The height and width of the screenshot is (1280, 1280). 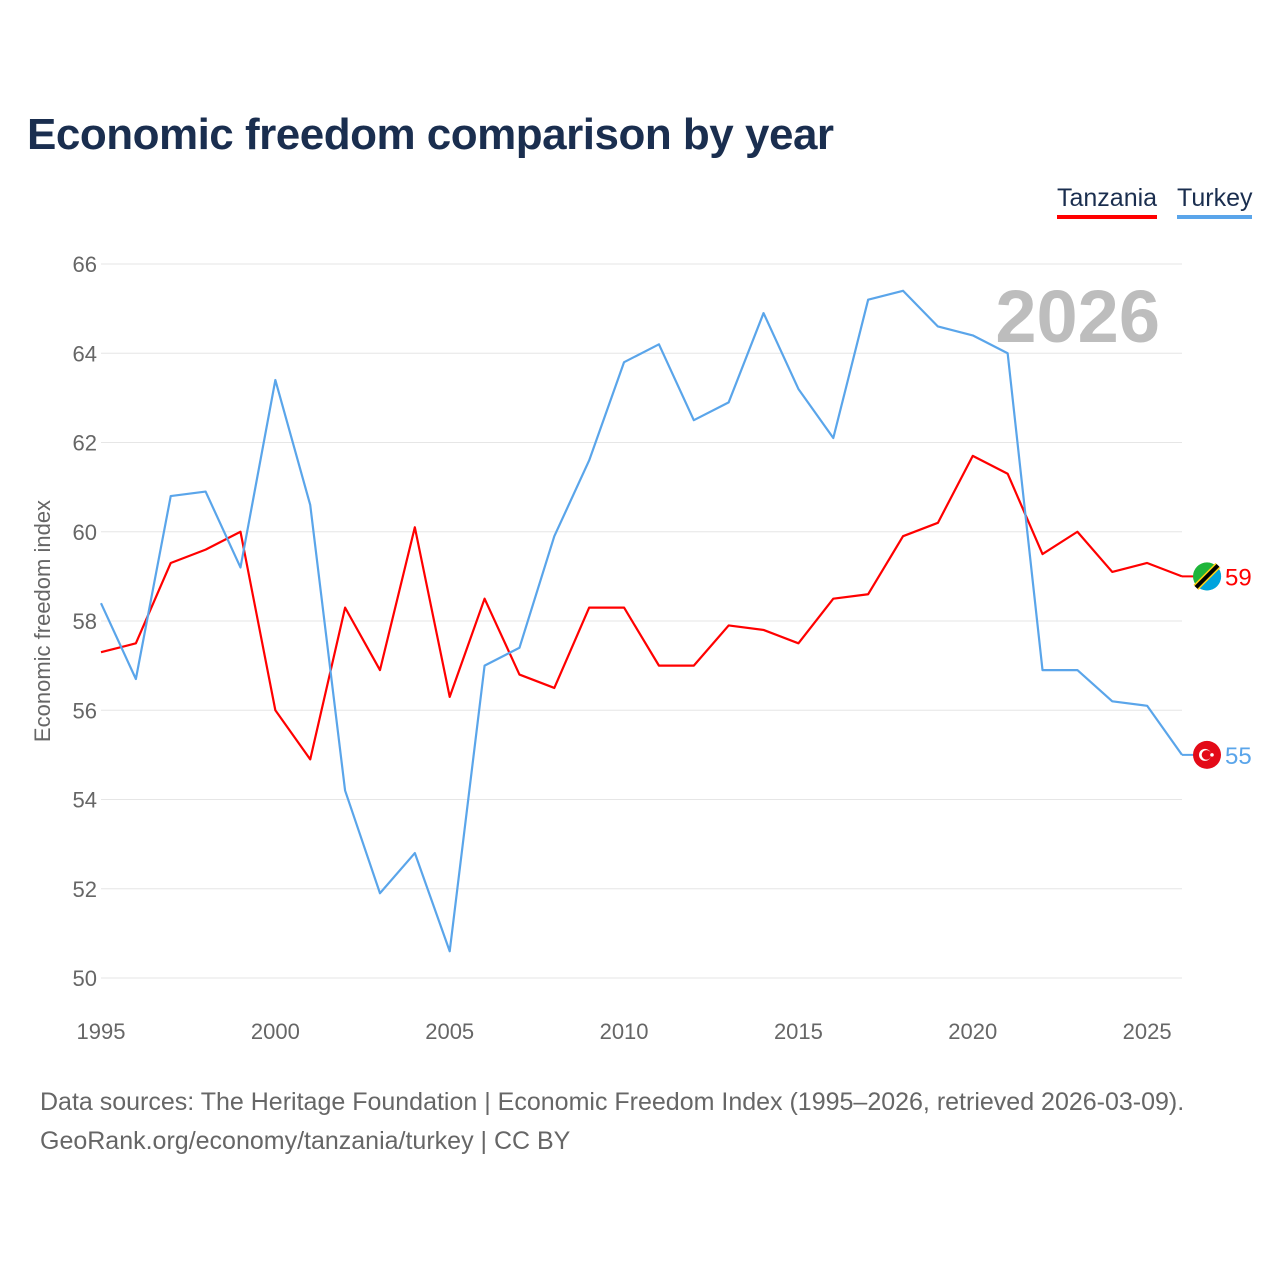 I want to click on x-tick-label: 2010, so click(x=624, y=1031).